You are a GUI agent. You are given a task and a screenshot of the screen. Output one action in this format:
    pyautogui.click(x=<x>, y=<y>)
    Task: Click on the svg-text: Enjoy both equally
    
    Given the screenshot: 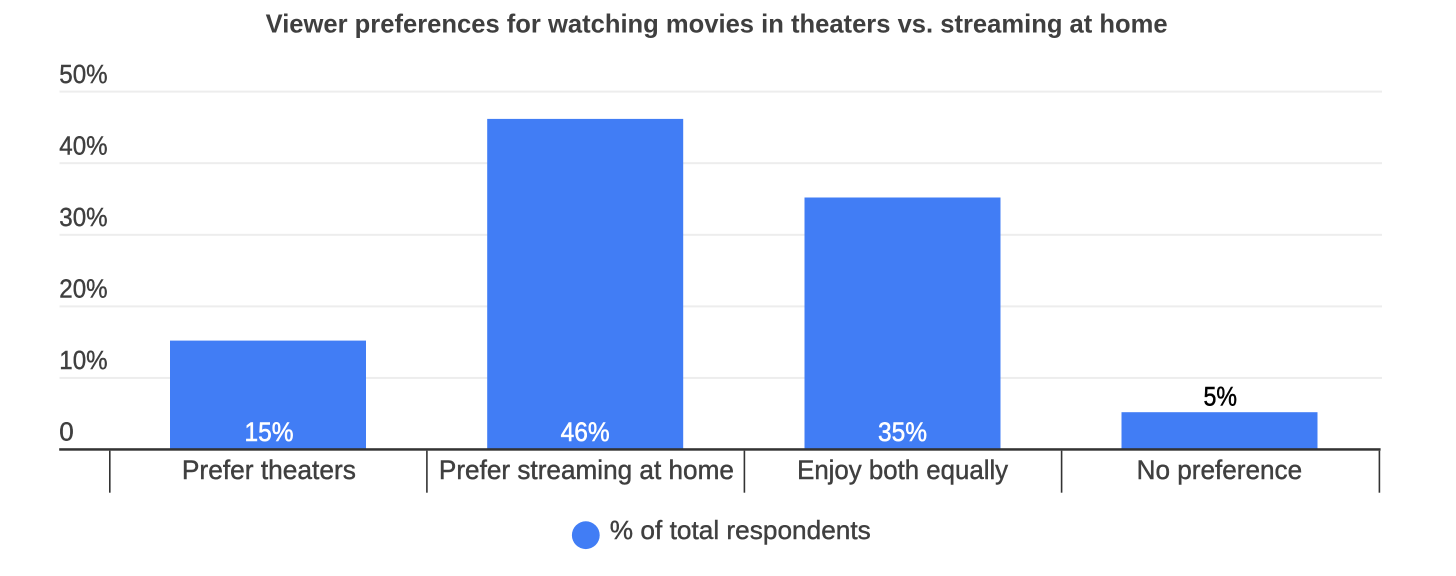 What is the action you would take?
    pyautogui.click(x=902, y=470)
    